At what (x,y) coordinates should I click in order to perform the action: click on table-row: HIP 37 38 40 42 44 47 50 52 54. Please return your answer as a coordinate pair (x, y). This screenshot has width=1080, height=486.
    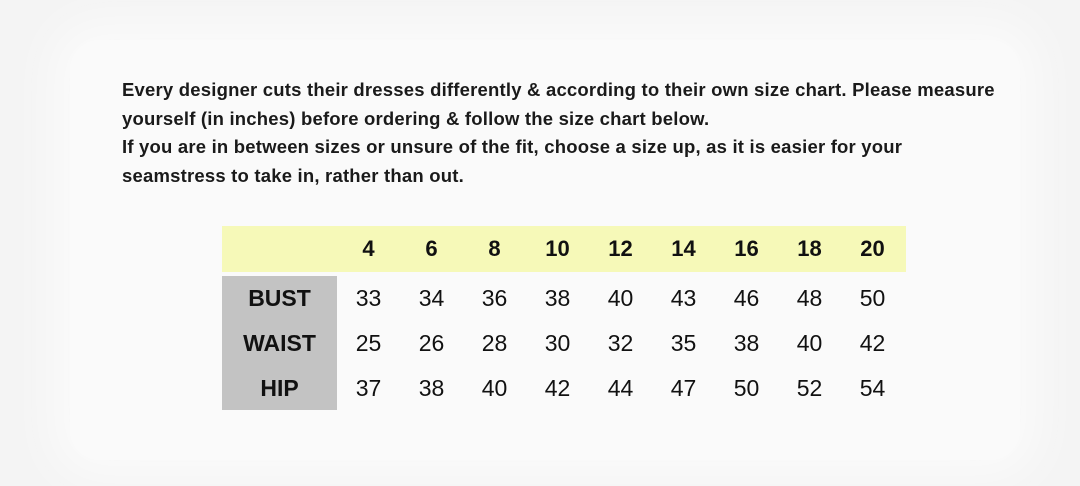
    Looking at the image, I should click on (563, 388).